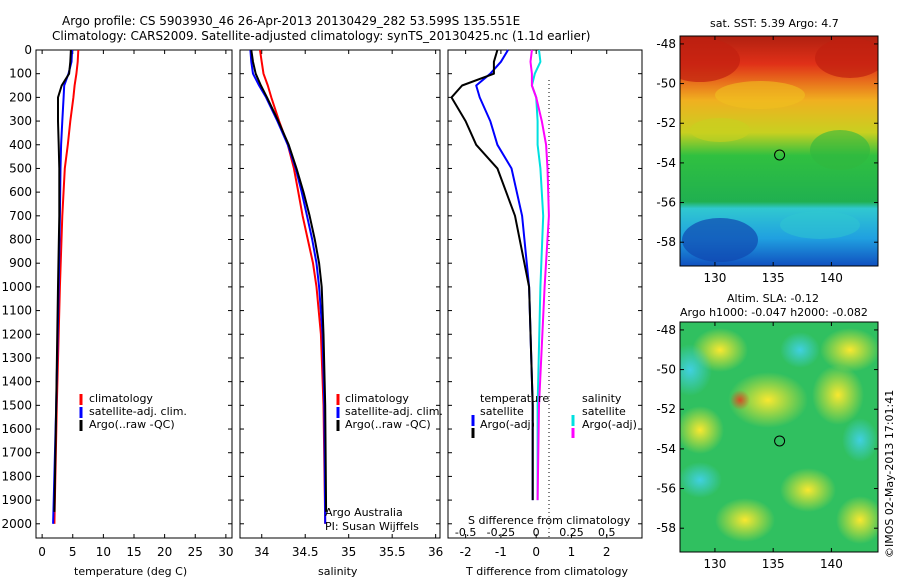  Describe the element at coordinates (889, 473) in the screenshot. I see `timestamp-footer: ©IMOS 02-May-2013 17:01:41` at that location.